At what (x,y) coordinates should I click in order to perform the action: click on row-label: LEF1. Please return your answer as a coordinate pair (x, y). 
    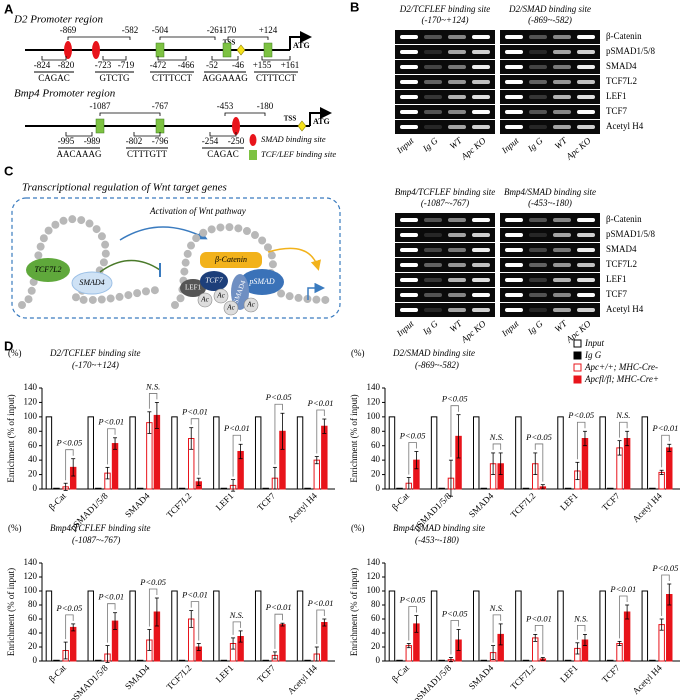
    Looking at the image, I should click on (616, 279).